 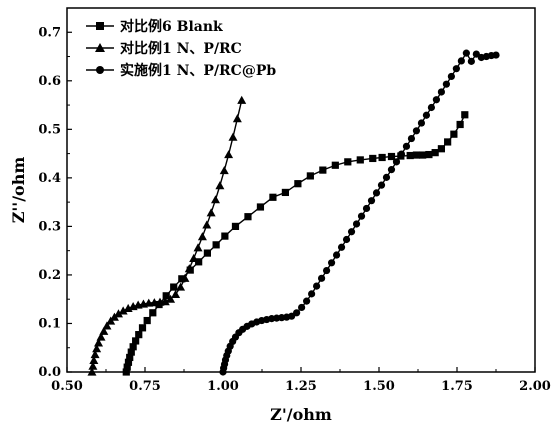 I want to click on y-tick-label: 0.6, so click(x=49, y=81).